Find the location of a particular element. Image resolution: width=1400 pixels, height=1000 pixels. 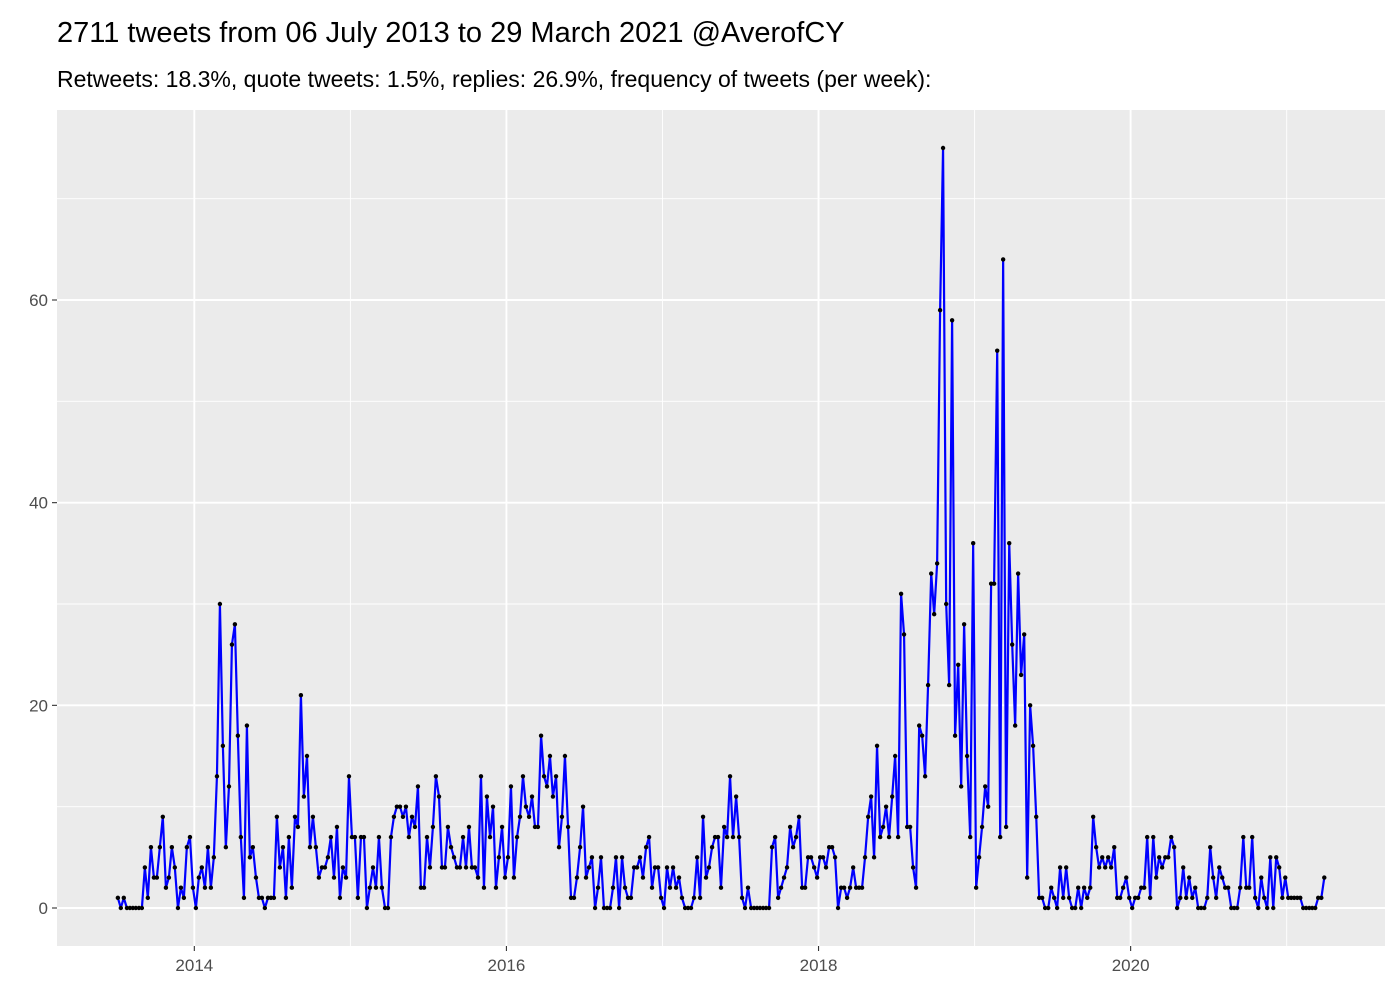

x-tick-label: 2014 is located at coordinates (194, 965).